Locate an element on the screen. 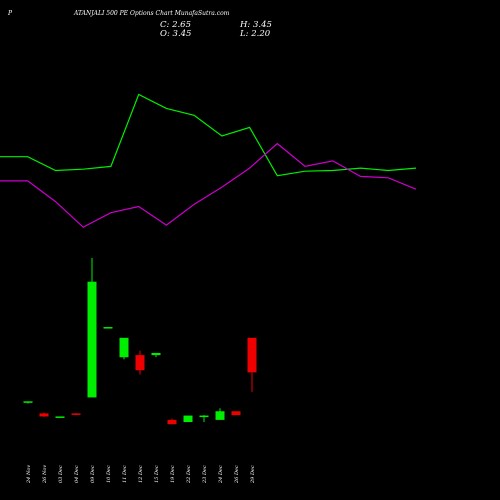  x-tick-label: 04 Dec is located at coordinates (77, 474).